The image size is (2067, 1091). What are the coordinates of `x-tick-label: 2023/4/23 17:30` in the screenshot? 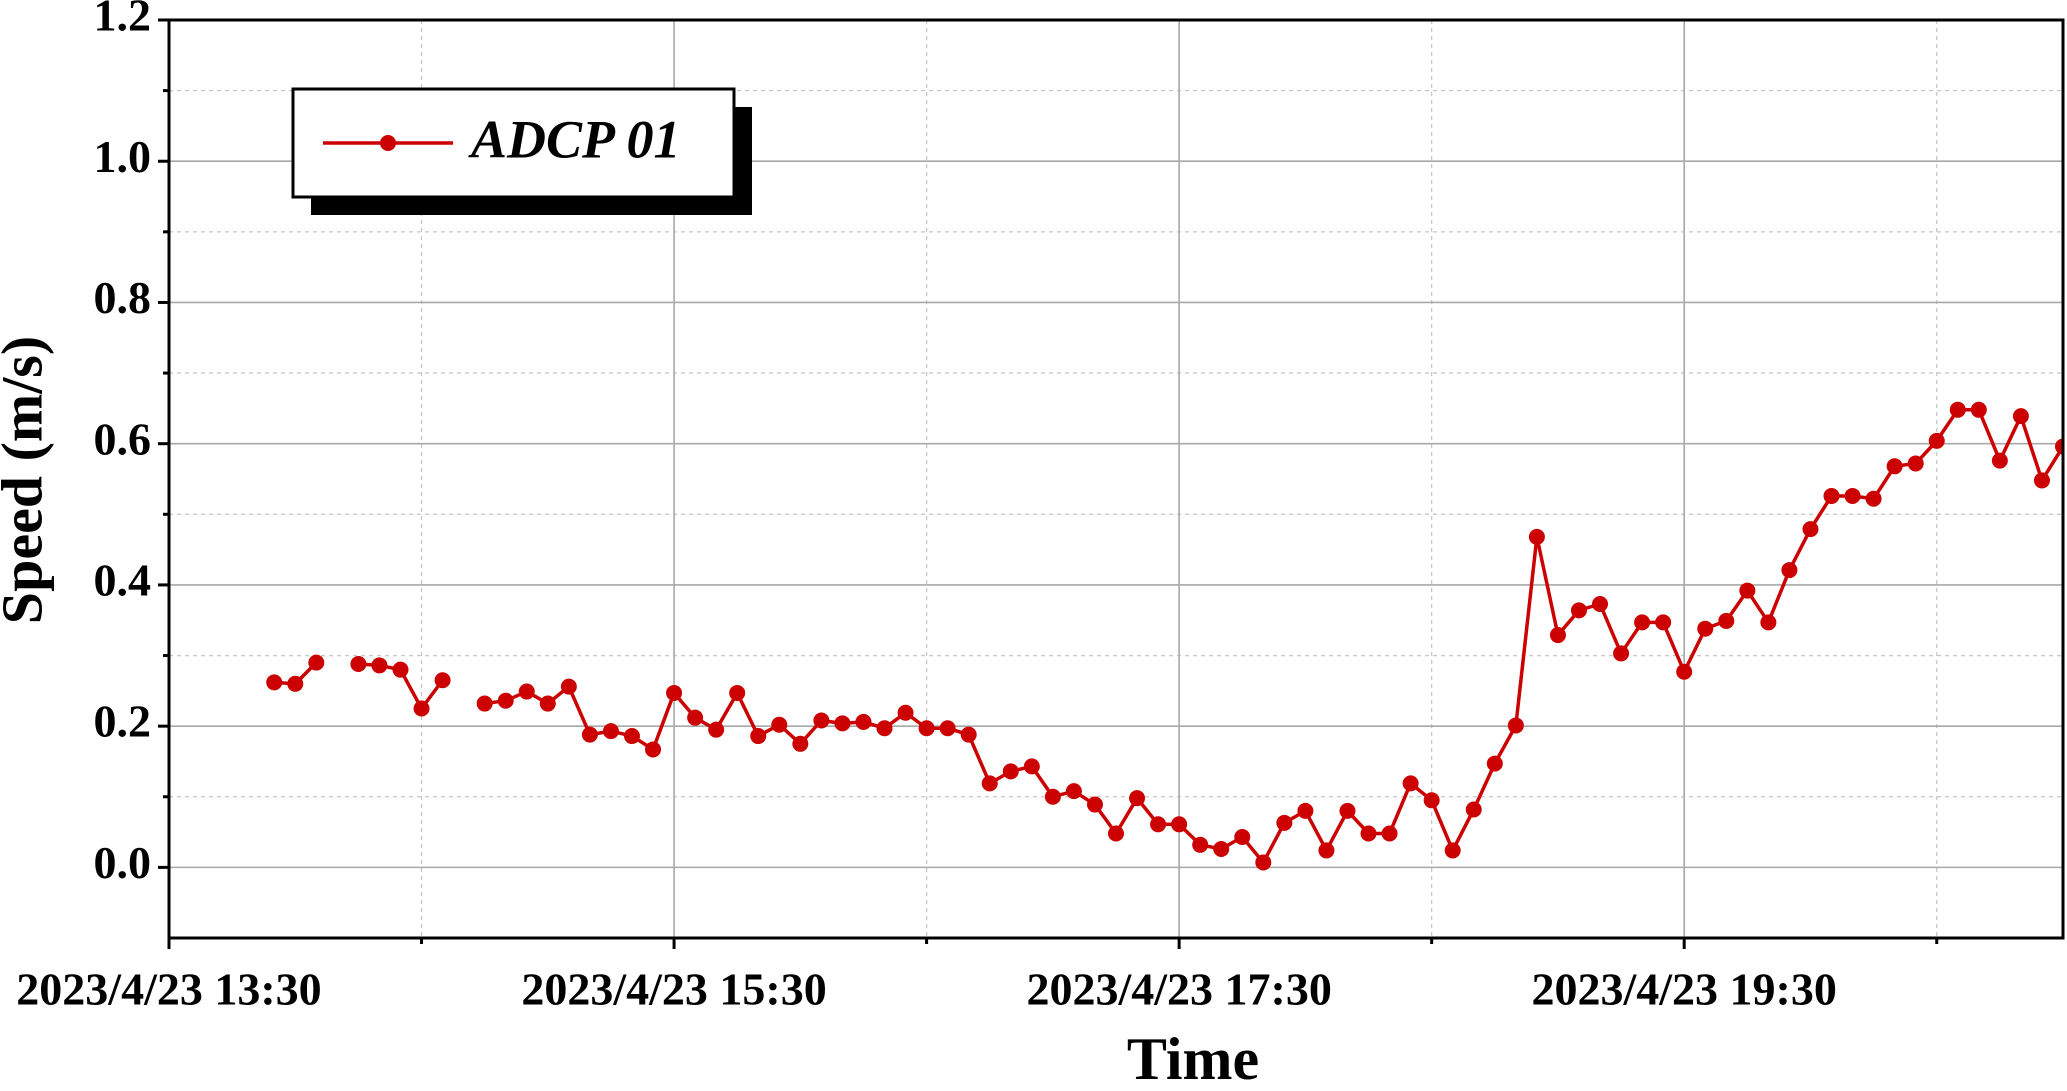 It's located at (1178, 989).